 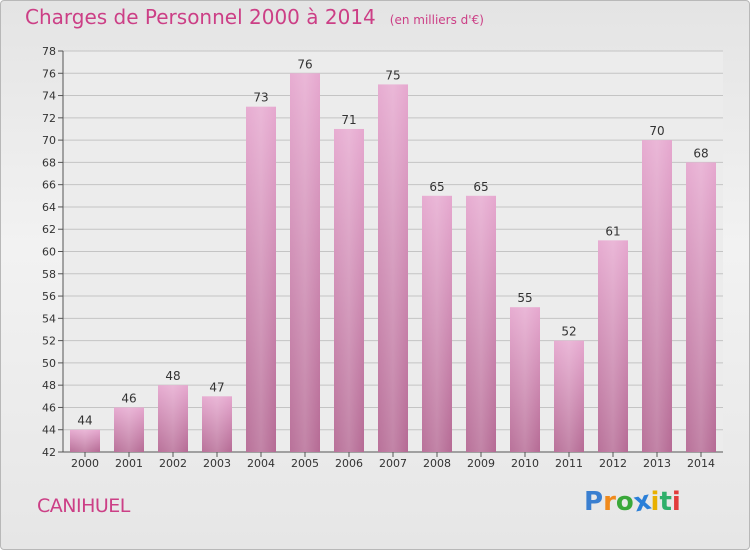 I want to click on data-label: 75, so click(x=392, y=75).